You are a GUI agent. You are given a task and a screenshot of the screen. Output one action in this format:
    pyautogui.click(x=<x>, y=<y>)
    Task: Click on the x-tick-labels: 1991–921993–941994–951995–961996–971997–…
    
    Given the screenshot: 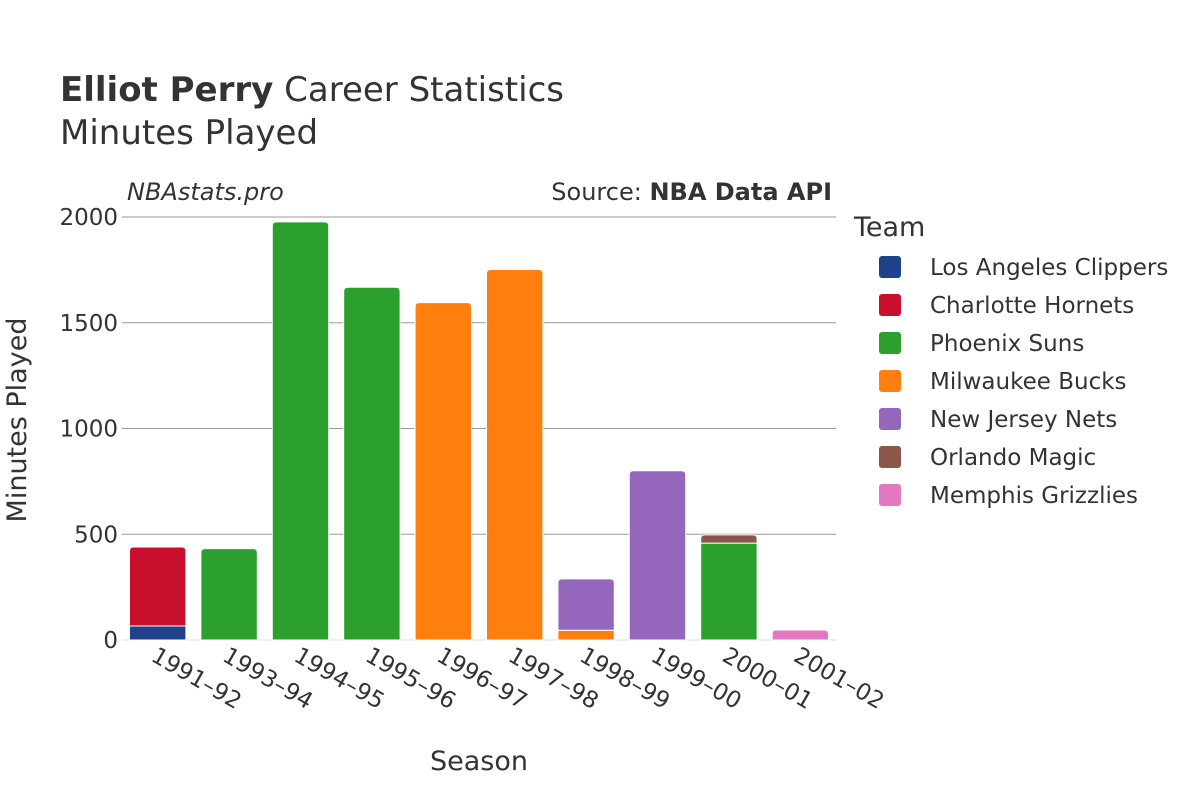 What is the action you would take?
    pyautogui.click(x=518, y=679)
    